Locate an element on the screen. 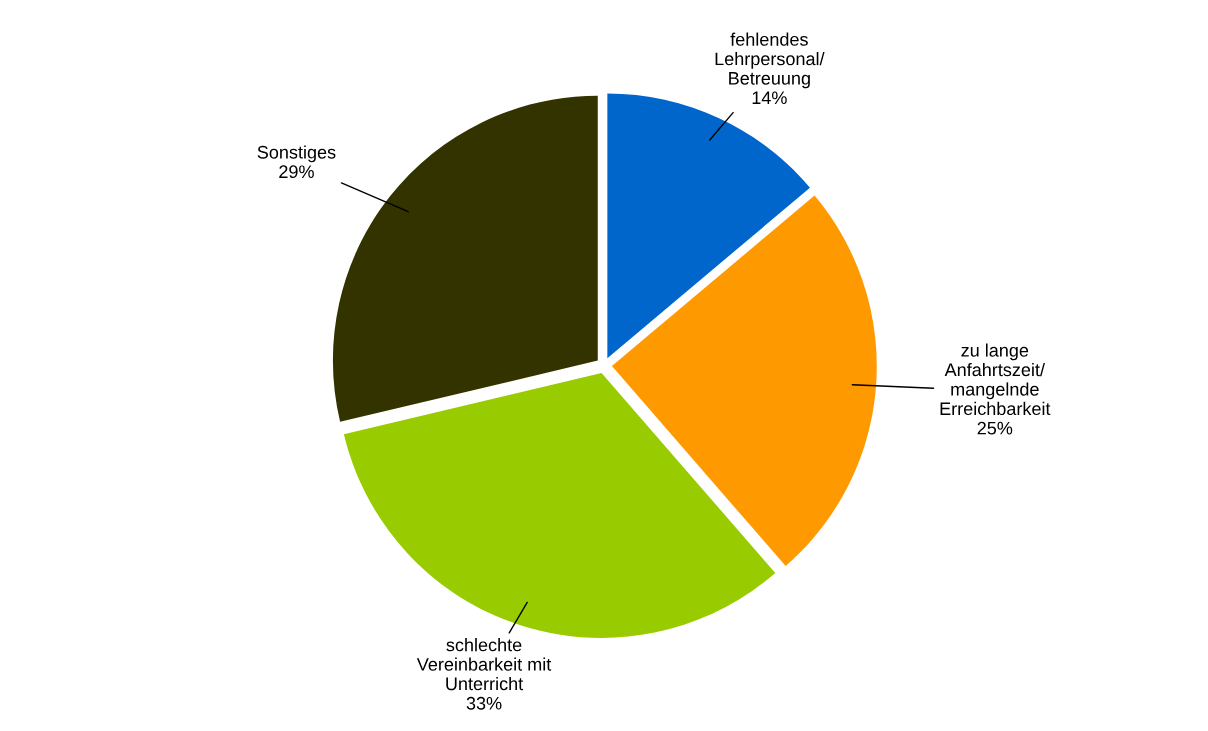 Image resolution: width=1208 pixels, height=731 pixels. data-label: 33% is located at coordinates (484, 703).